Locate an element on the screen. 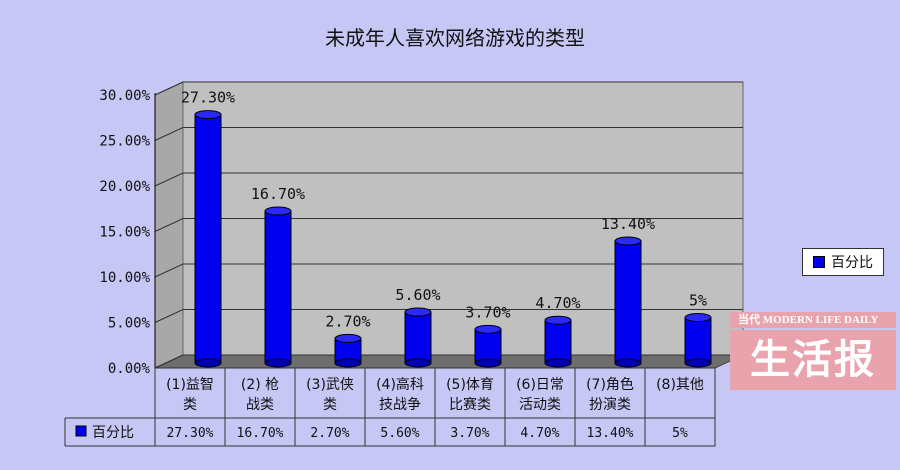 Image resolution: width=900 pixels, height=470 pixels. y-tick-label: 0.00% is located at coordinates (129, 369).